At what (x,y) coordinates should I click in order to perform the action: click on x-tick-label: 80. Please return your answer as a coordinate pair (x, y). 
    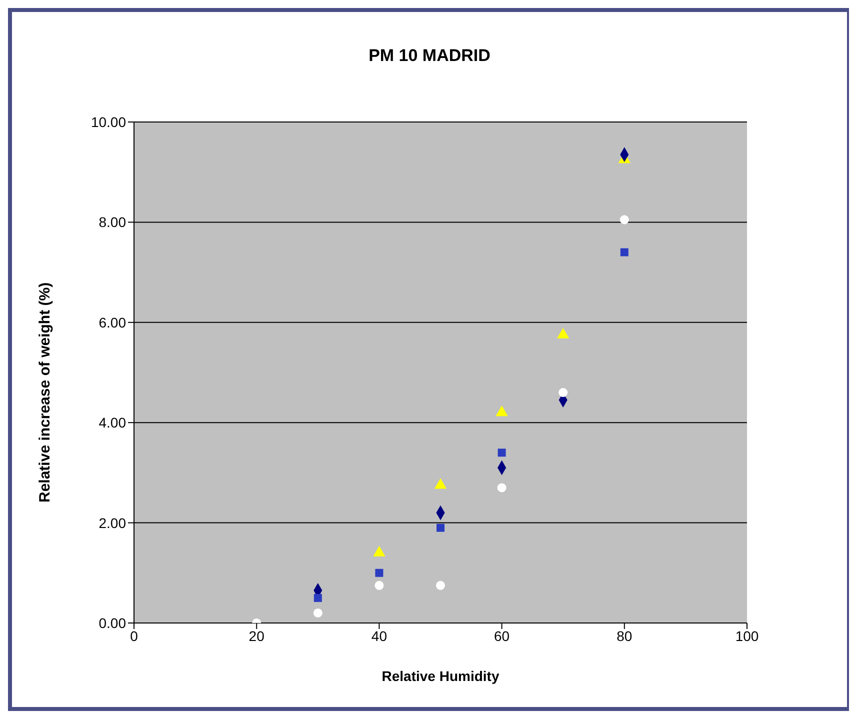
    Looking at the image, I should click on (624, 636).